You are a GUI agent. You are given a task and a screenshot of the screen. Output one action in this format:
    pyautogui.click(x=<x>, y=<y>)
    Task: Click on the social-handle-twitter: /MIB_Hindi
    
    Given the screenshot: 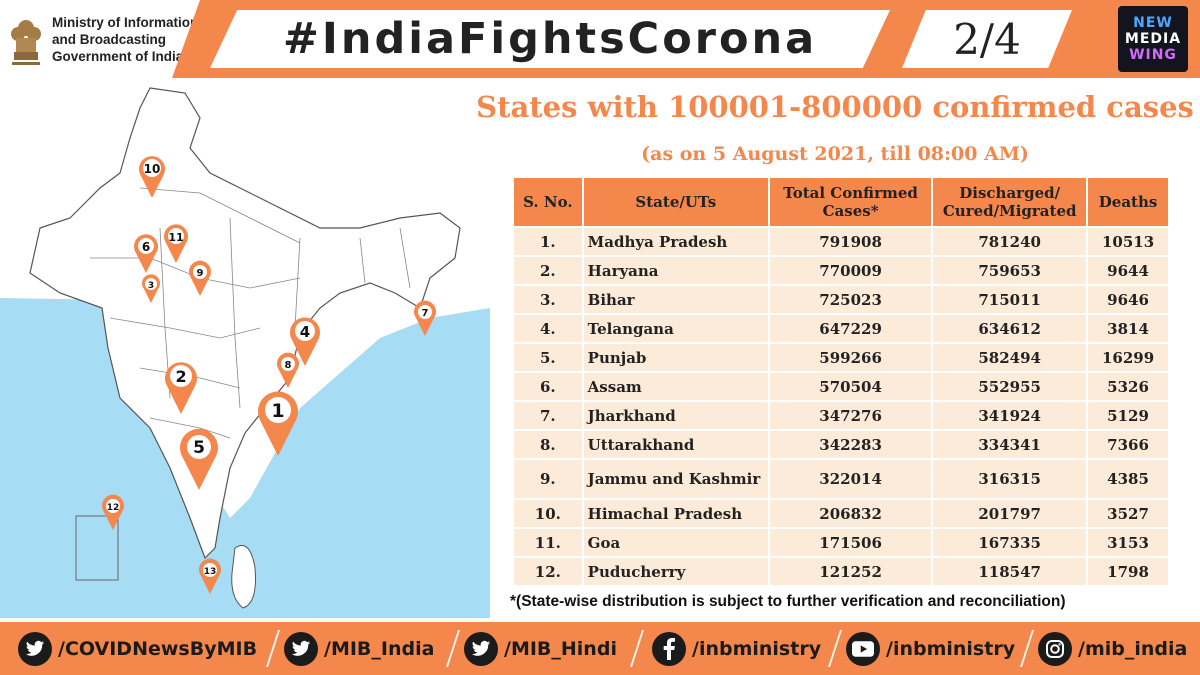 What is the action you would take?
    pyautogui.click(x=540, y=648)
    